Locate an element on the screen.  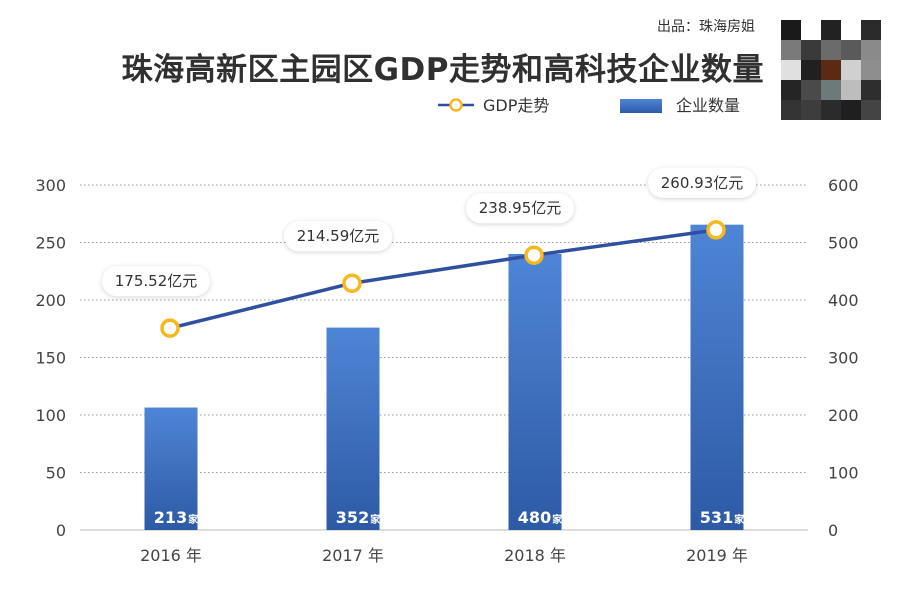
x-tick-label: 2019 年 is located at coordinates (717, 555).